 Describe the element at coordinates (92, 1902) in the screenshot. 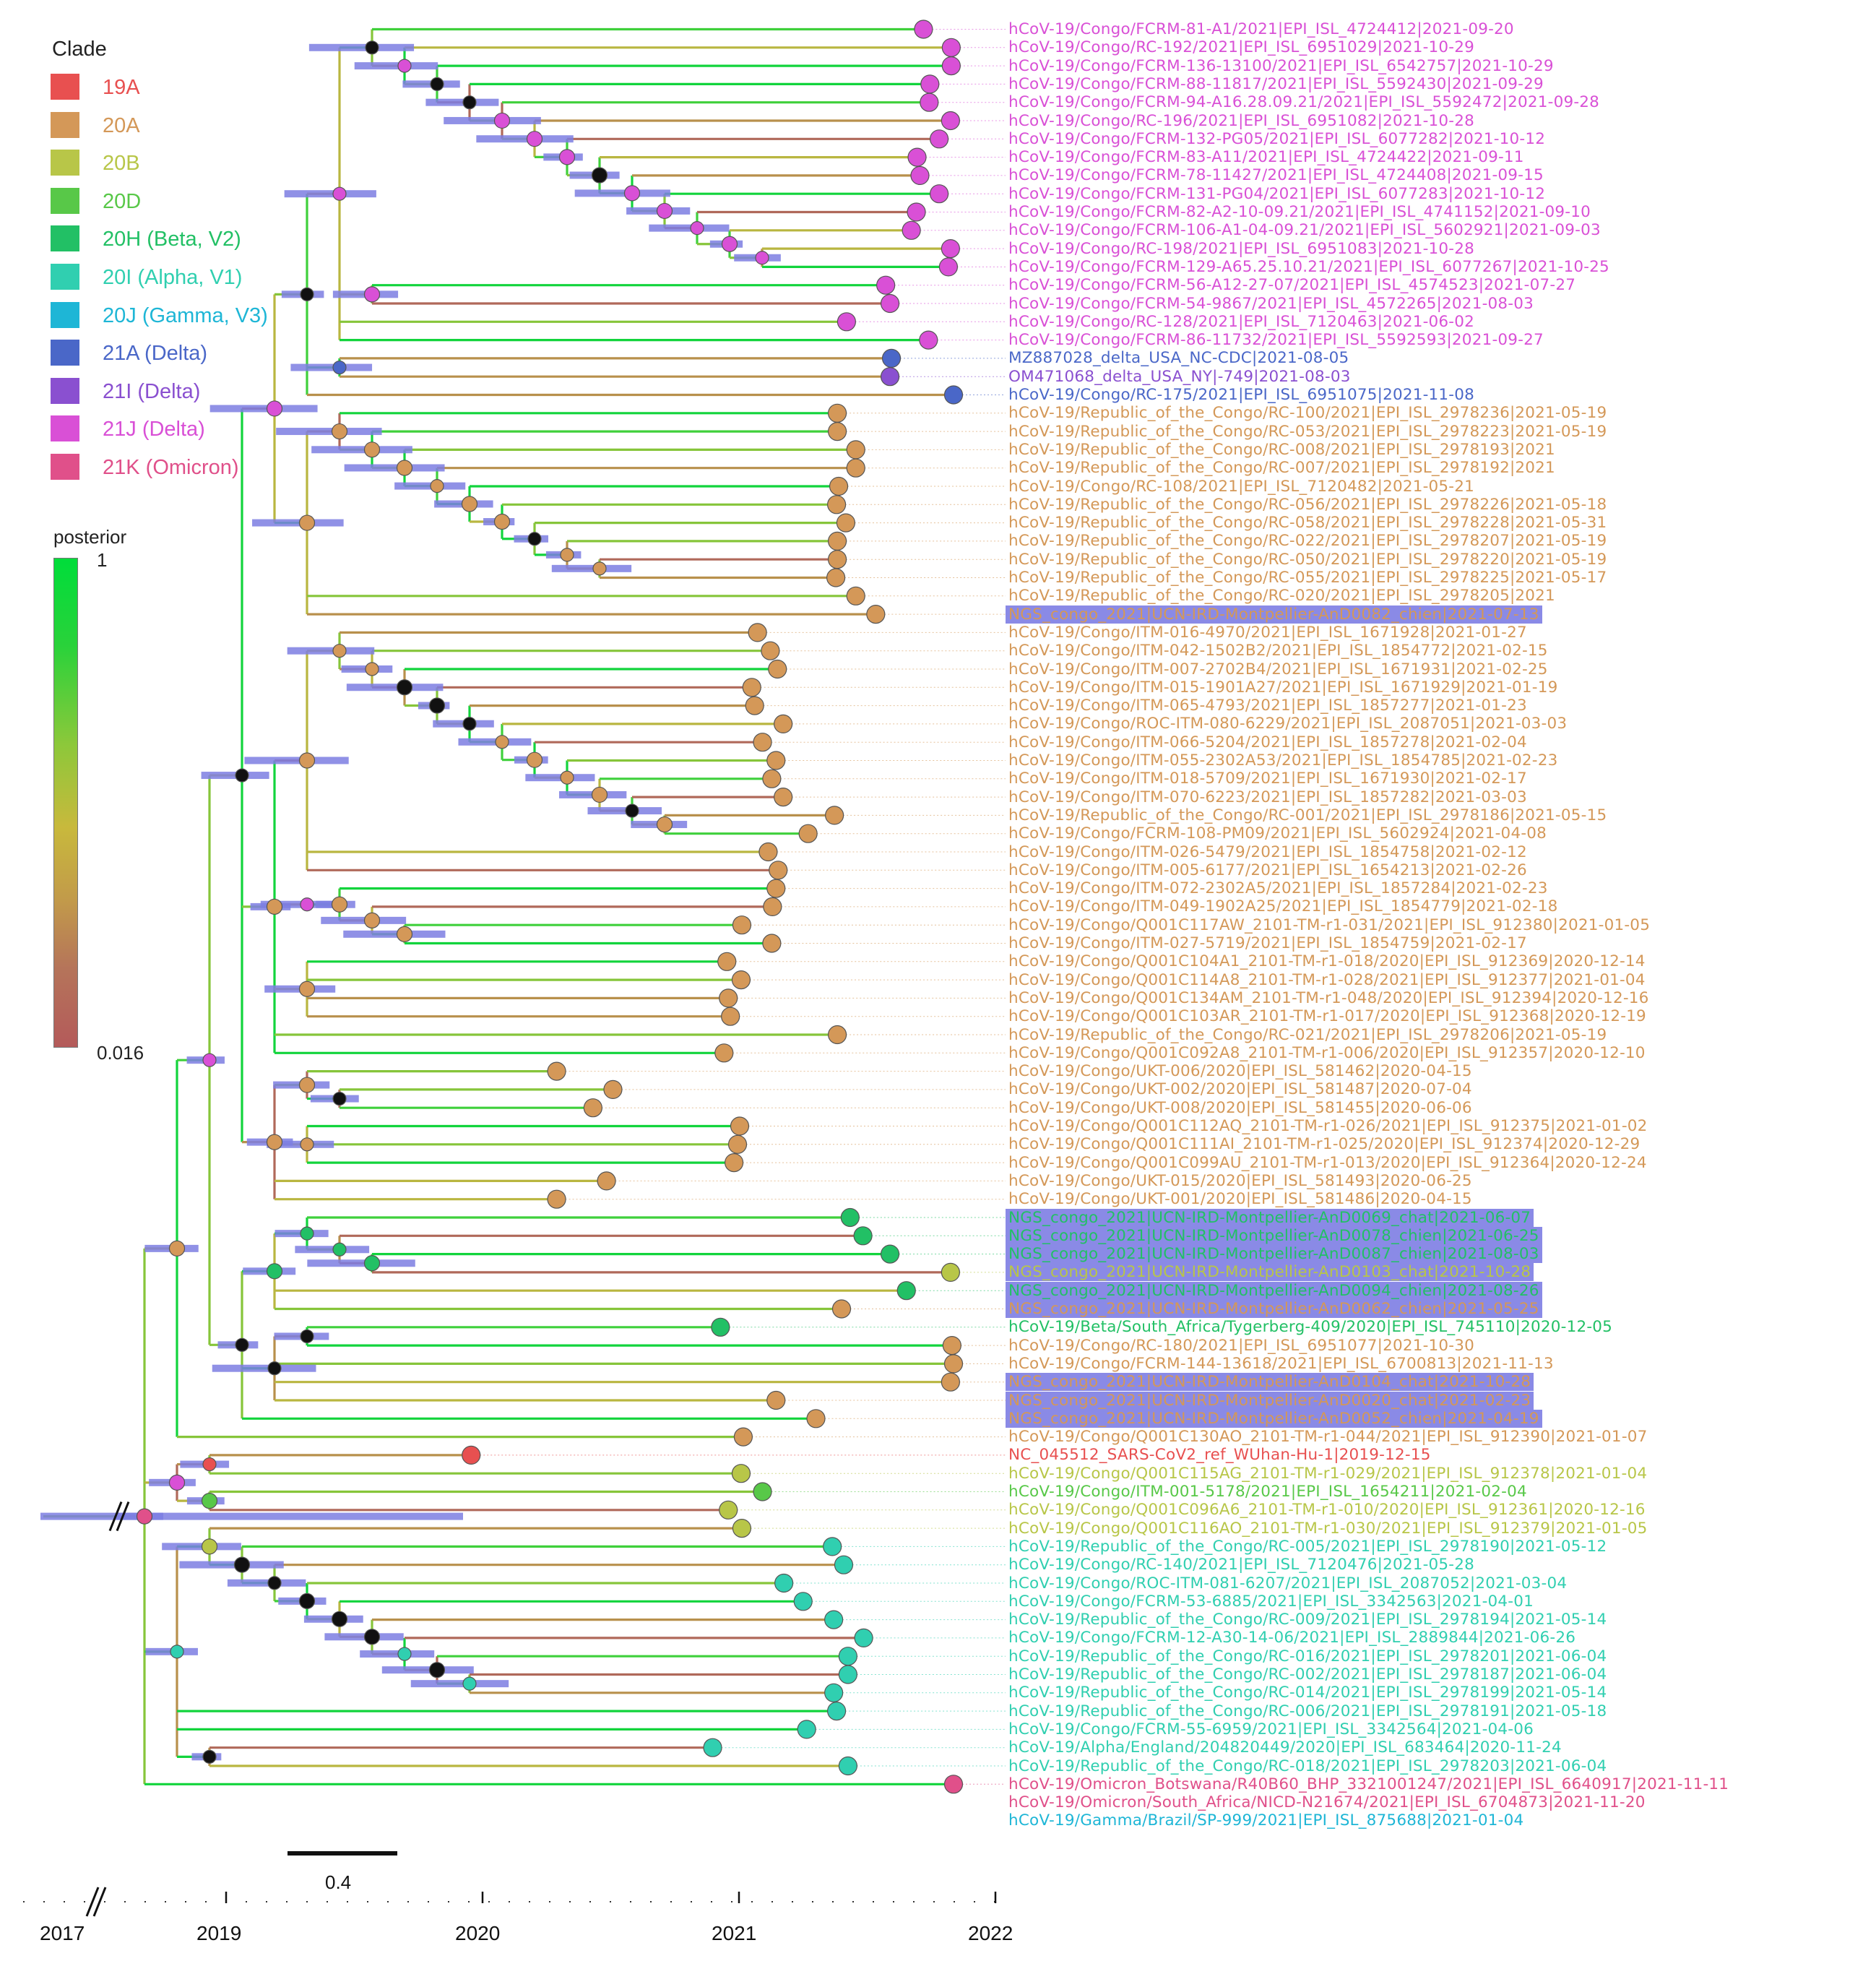

I see `axis-break-marker` at that location.